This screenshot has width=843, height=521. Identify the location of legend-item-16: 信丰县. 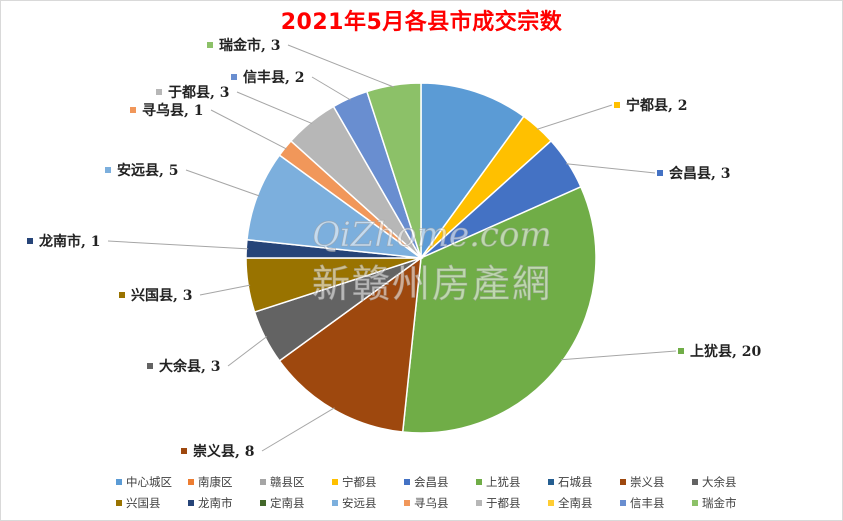
(642, 503).